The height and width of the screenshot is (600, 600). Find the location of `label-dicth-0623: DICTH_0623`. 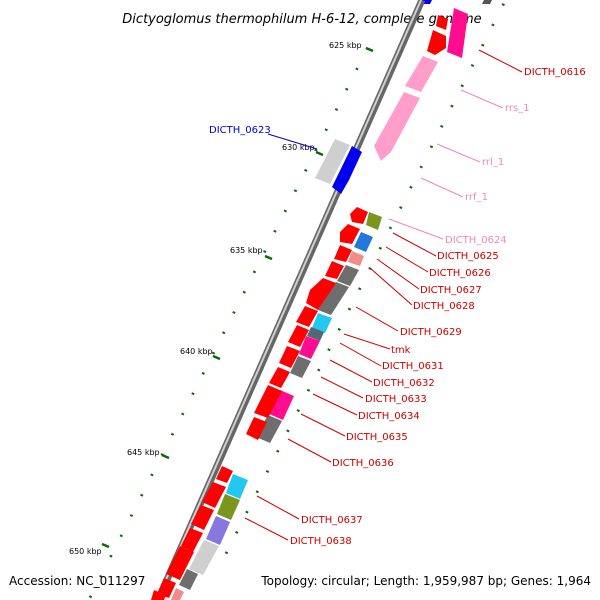

label-dicth-0623: DICTH_0623 is located at coordinates (240, 130).